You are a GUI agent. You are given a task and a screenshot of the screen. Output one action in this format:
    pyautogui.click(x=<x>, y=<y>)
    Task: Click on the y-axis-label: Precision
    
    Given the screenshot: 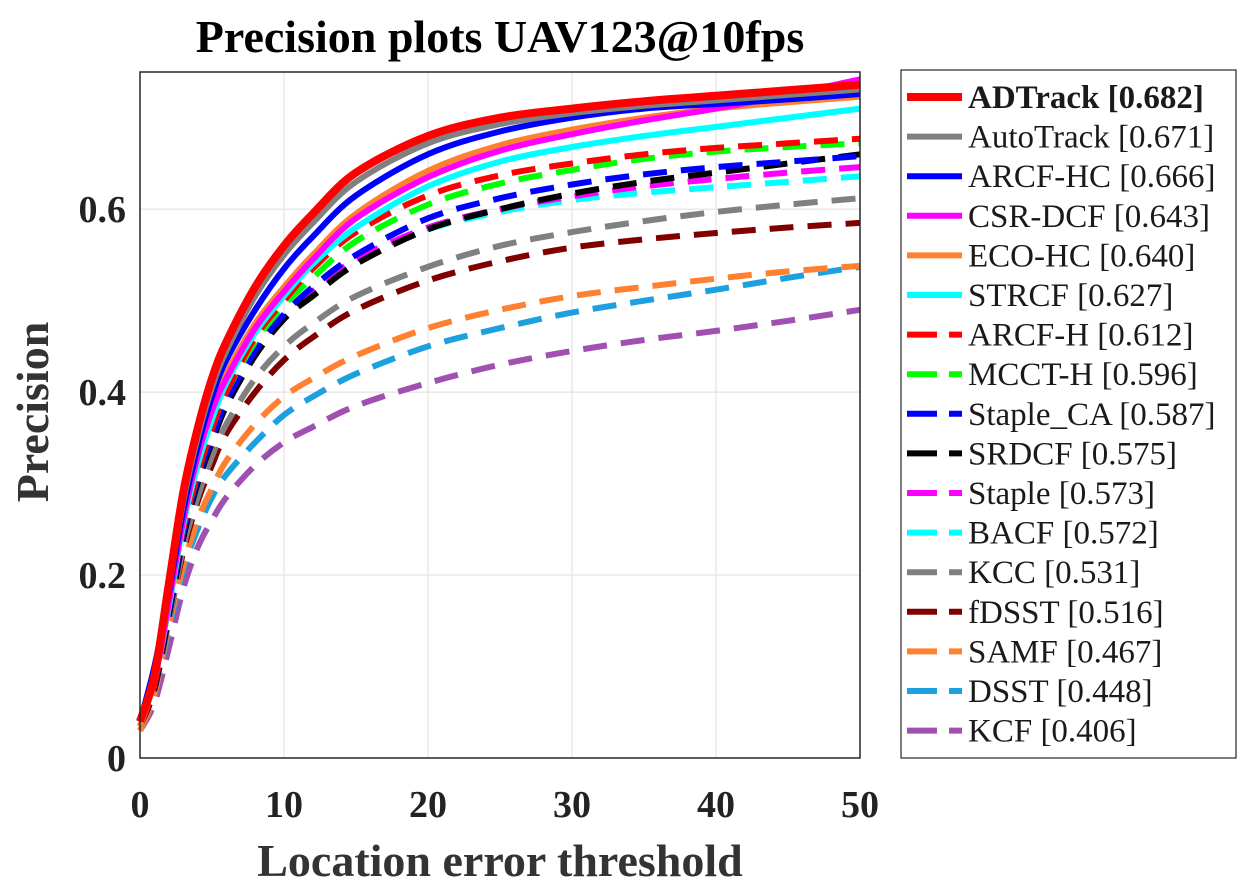 What is the action you would take?
    pyautogui.click(x=32, y=412)
    